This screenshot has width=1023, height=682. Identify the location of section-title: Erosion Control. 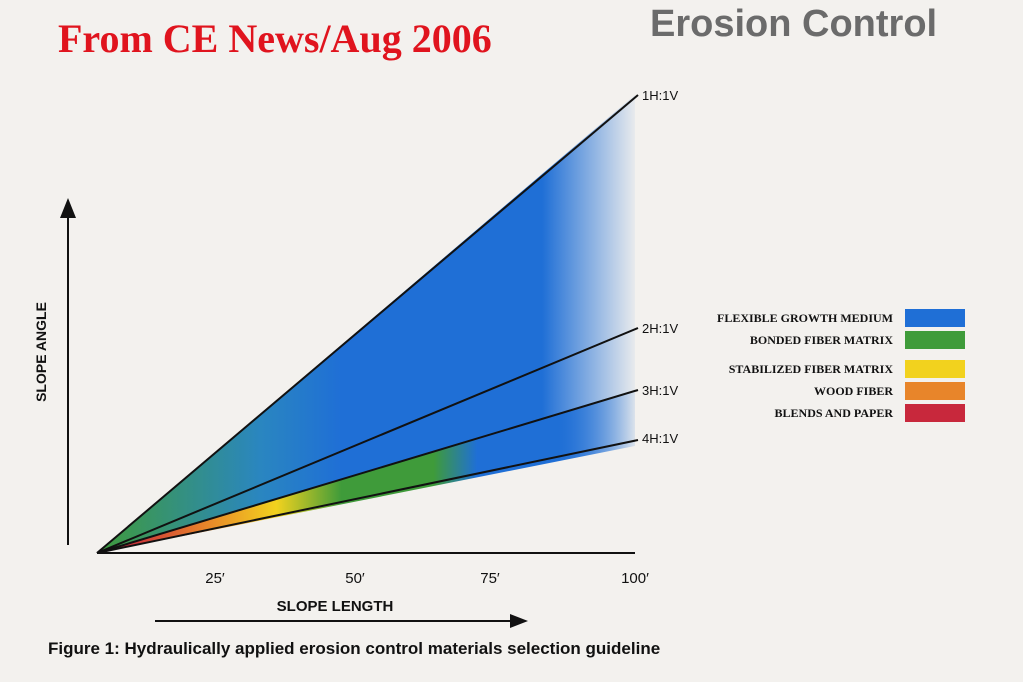
(793, 24).